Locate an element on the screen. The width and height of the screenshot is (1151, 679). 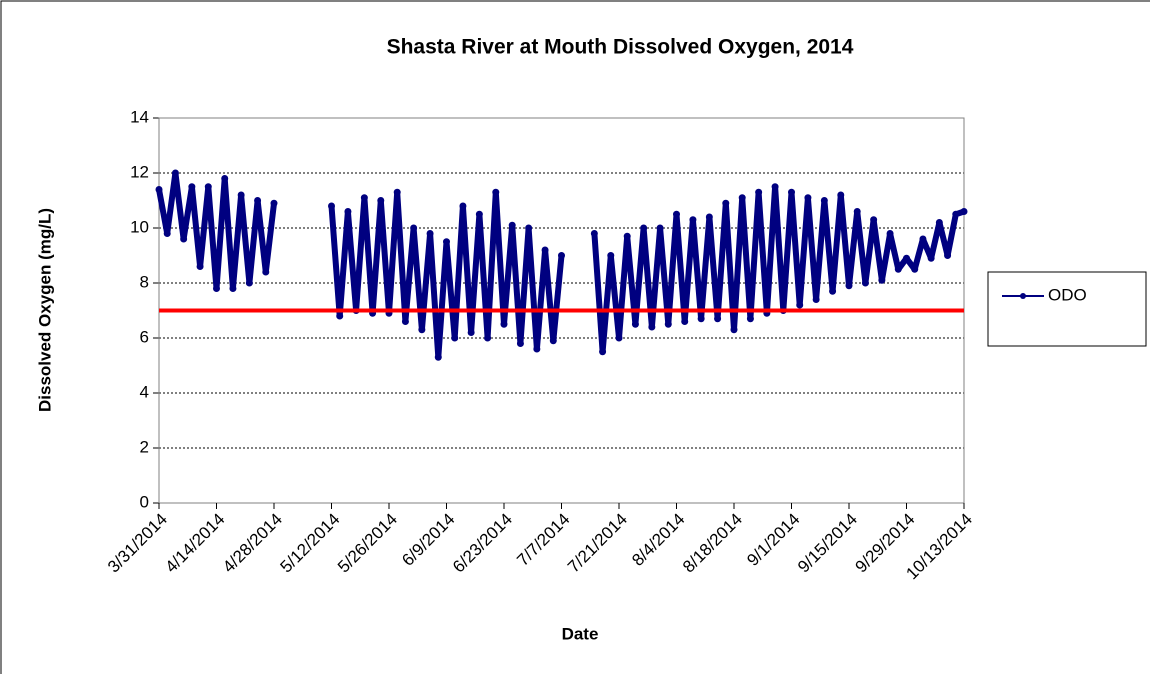
y-tick-label: 4 is located at coordinates (144, 391).